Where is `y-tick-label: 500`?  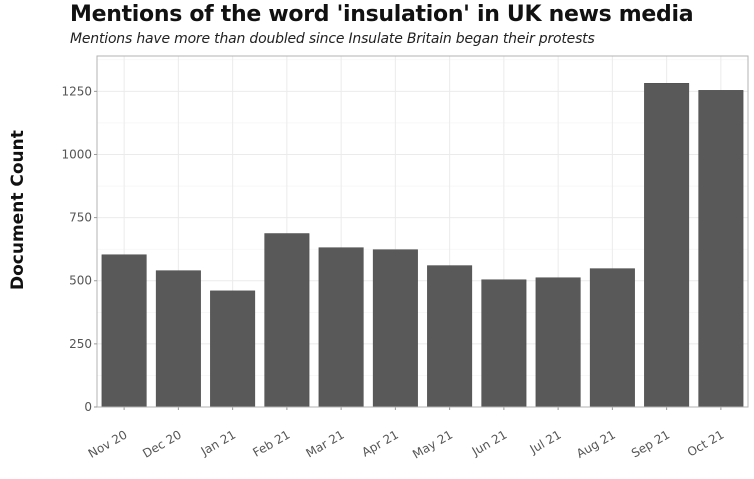
y-tick-label: 500 is located at coordinates (80, 281).